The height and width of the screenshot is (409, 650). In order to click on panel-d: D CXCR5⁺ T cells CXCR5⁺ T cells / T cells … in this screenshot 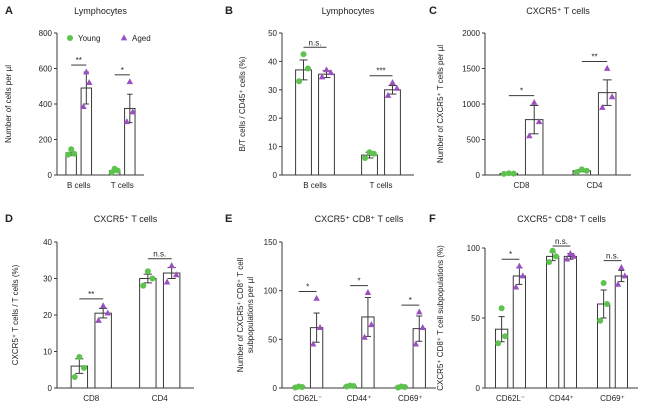, I will do `click(99, 308)`.